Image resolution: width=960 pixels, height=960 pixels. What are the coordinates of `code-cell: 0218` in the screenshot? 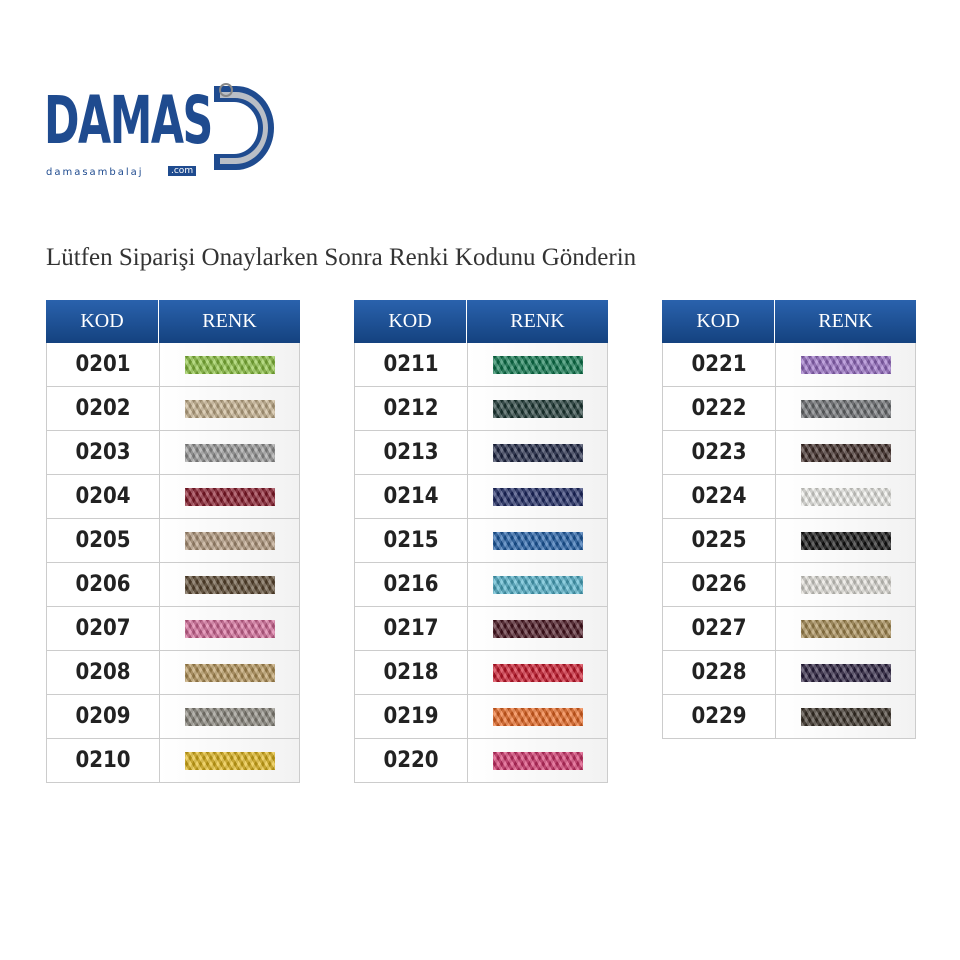 It's located at (411, 672).